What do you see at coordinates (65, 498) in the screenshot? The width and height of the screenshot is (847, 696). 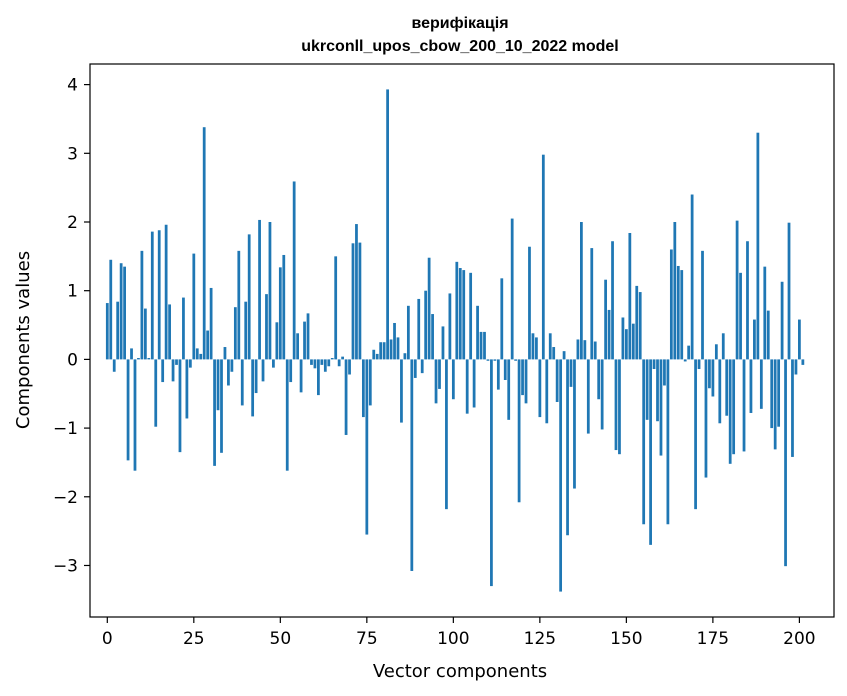 I see `y-tick-label: −2` at bounding box center [65, 498].